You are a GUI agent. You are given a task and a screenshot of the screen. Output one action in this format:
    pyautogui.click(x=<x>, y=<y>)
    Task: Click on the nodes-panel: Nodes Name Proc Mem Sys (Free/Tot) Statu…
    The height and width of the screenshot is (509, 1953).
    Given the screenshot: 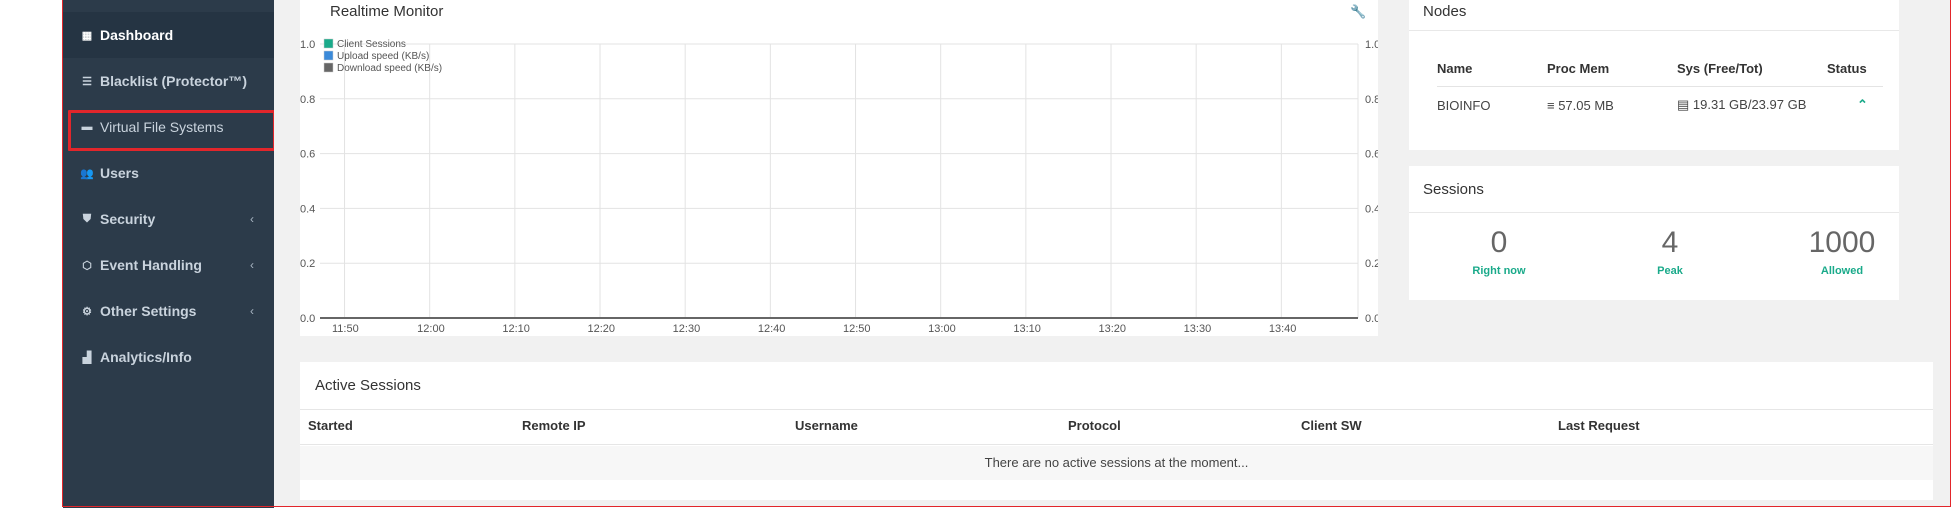 What is the action you would take?
    pyautogui.click(x=1654, y=75)
    